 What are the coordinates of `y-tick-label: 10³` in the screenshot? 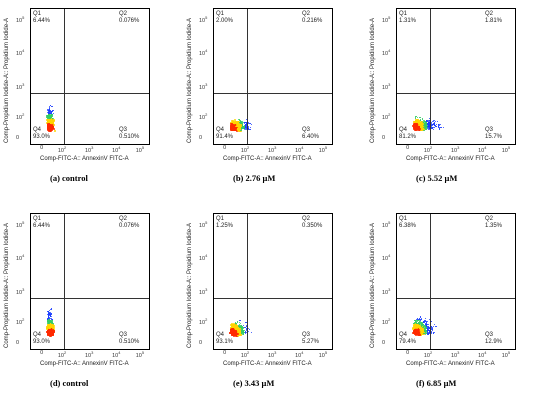 It's located at (20, 87).